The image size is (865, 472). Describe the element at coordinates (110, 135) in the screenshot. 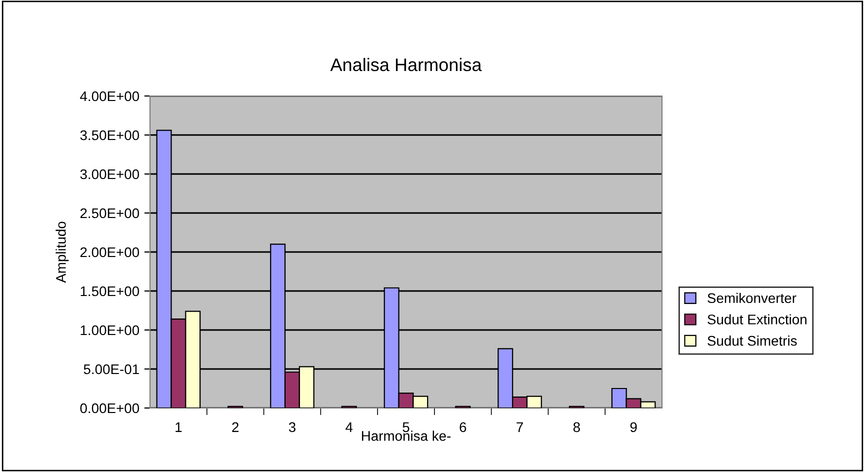

I see `y-tick-label: 3.50E+00` at that location.